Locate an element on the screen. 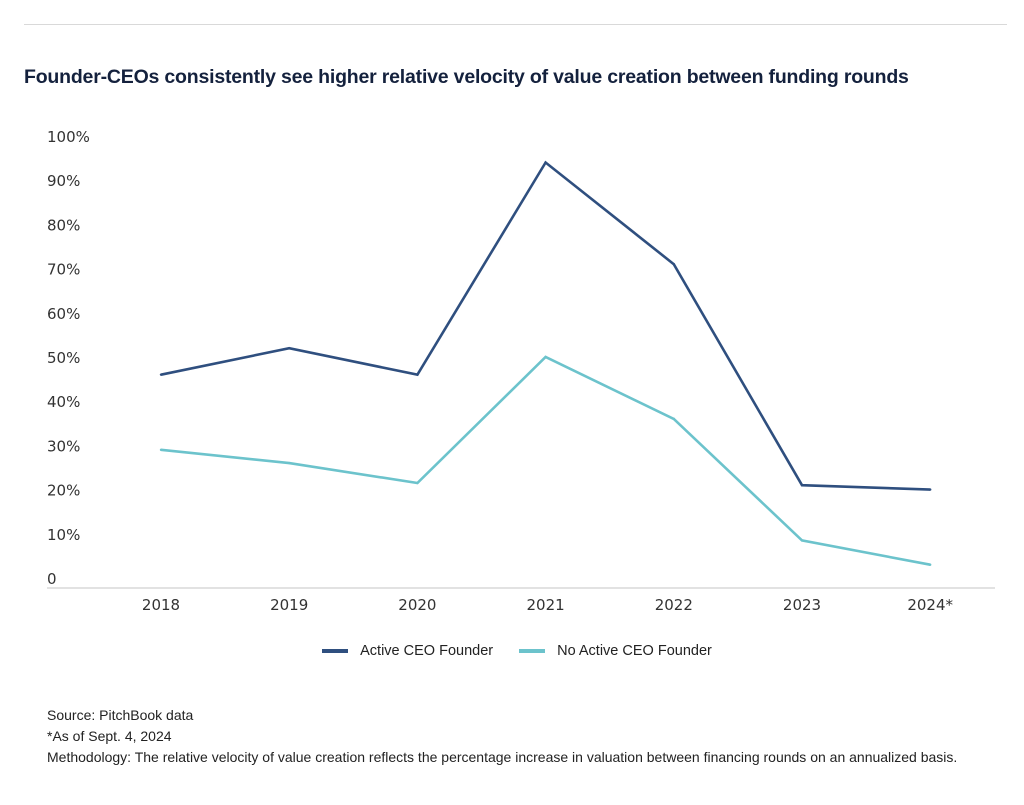 The height and width of the screenshot is (805, 1024). x-tick-label: 2019 is located at coordinates (289, 605).